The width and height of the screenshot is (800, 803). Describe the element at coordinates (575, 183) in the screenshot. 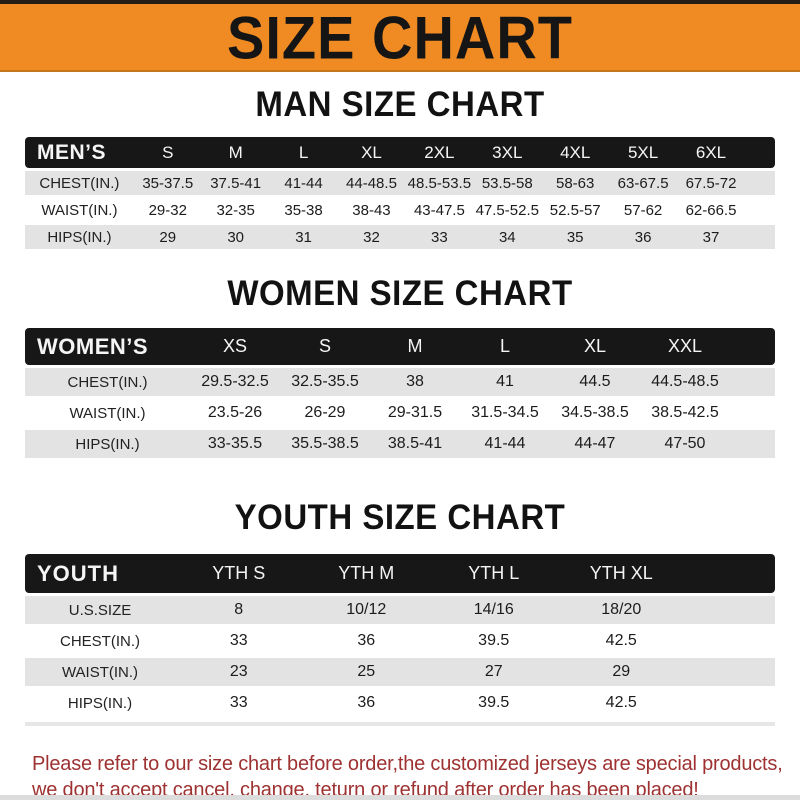

I see `value-cell: 58-63` at that location.